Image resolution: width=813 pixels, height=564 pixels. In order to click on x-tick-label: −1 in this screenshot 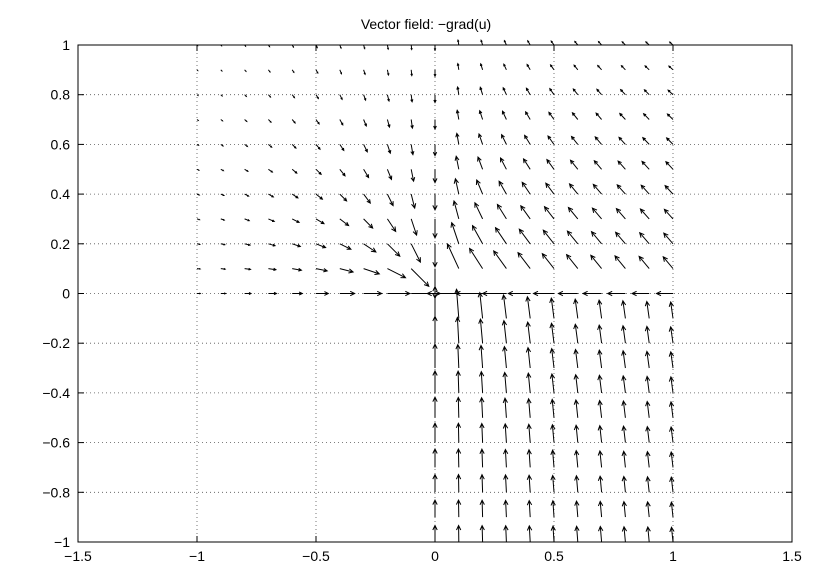, I will do `click(197, 556)`.